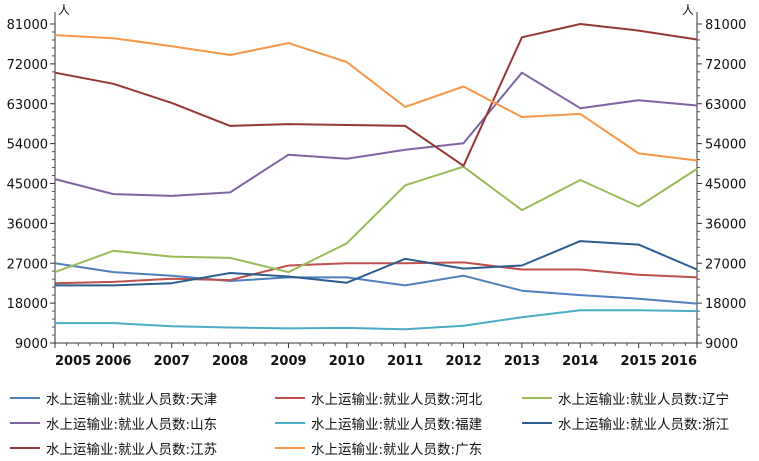 The width and height of the screenshot is (759, 461). I want to click on y-tick-label-left: 9000, so click(31, 344).